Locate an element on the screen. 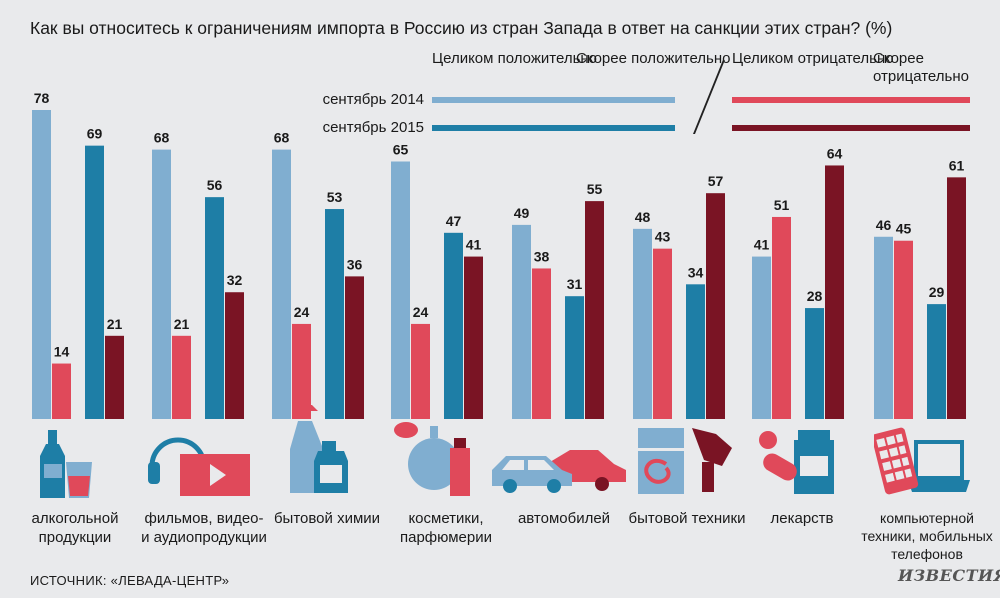 The height and width of the screenshot is (598, 1000). category-label-chemicals: бытовой химии is located at coordinates (327, 518).